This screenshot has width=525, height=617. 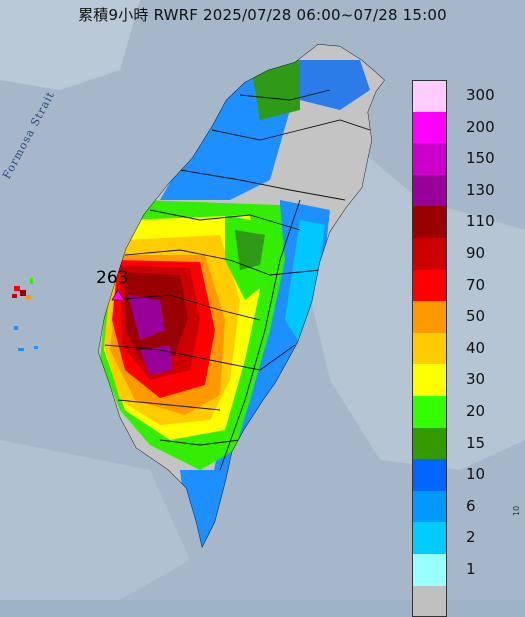 I want to click on legend-label: 40, so click(x=475, y=348).